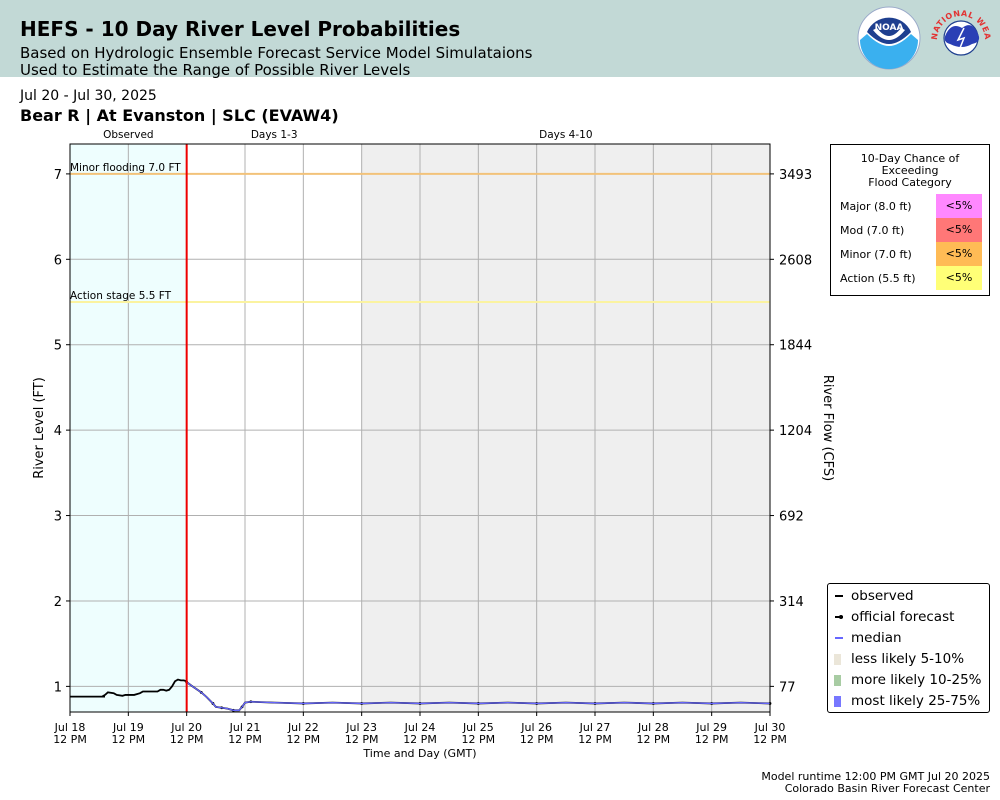 This screenshot has width=1000, height=800. I want to click on date-range: Jul 20 - Jul 30, 2025, so click(88, 96).